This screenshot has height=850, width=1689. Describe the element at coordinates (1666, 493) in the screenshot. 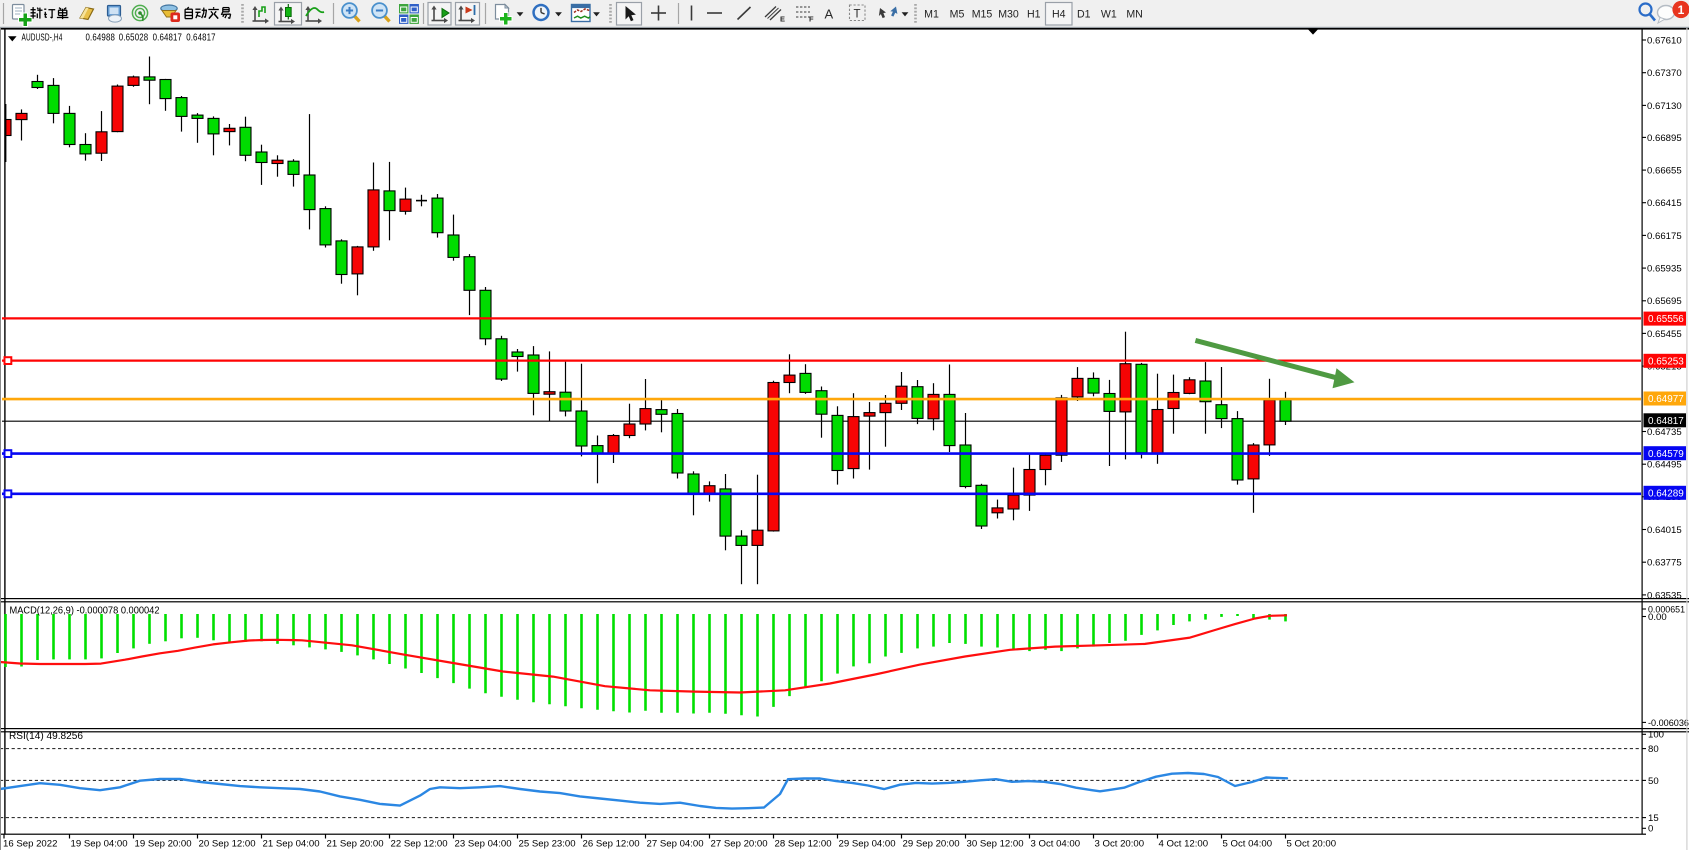

I see `svg-text: 0.64289` at that location.